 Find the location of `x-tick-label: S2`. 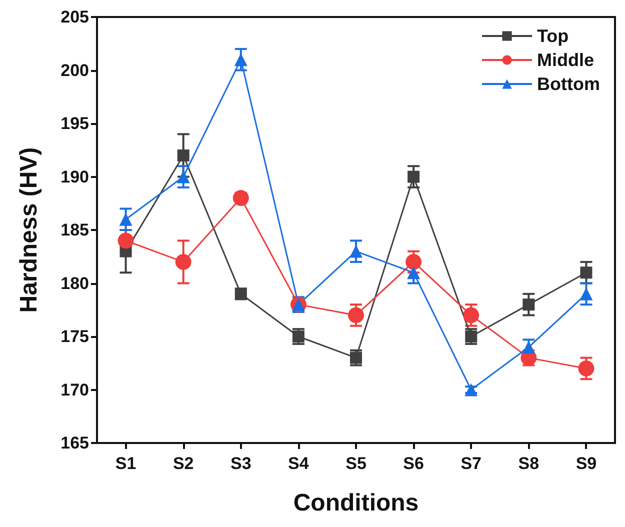

x-tick-label: S2 is located at coordinates (183, 463).